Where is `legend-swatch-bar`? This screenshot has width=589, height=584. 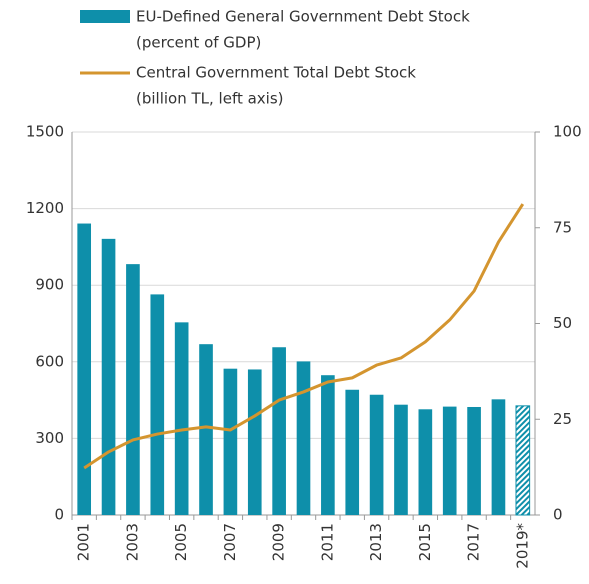
legend-swatch-bar is located at coordinates (105, 16).